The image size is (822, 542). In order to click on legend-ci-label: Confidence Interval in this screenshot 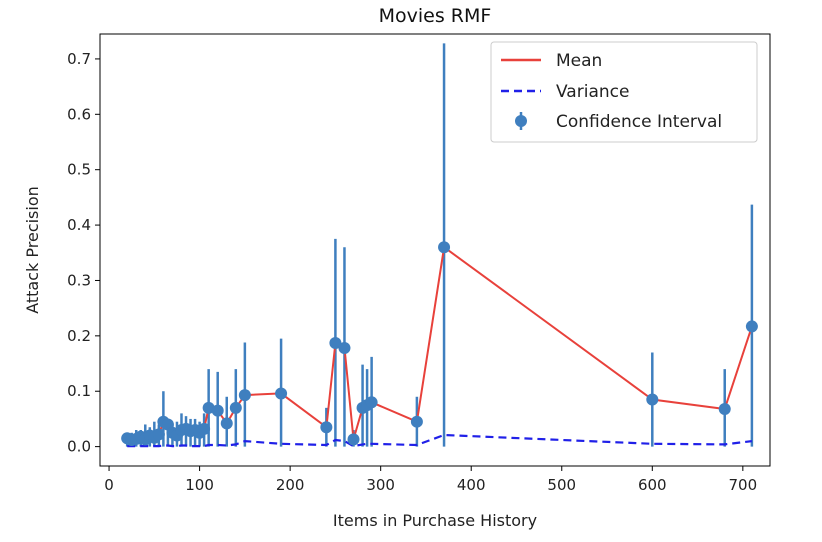, I will do `click(639, 122)`.